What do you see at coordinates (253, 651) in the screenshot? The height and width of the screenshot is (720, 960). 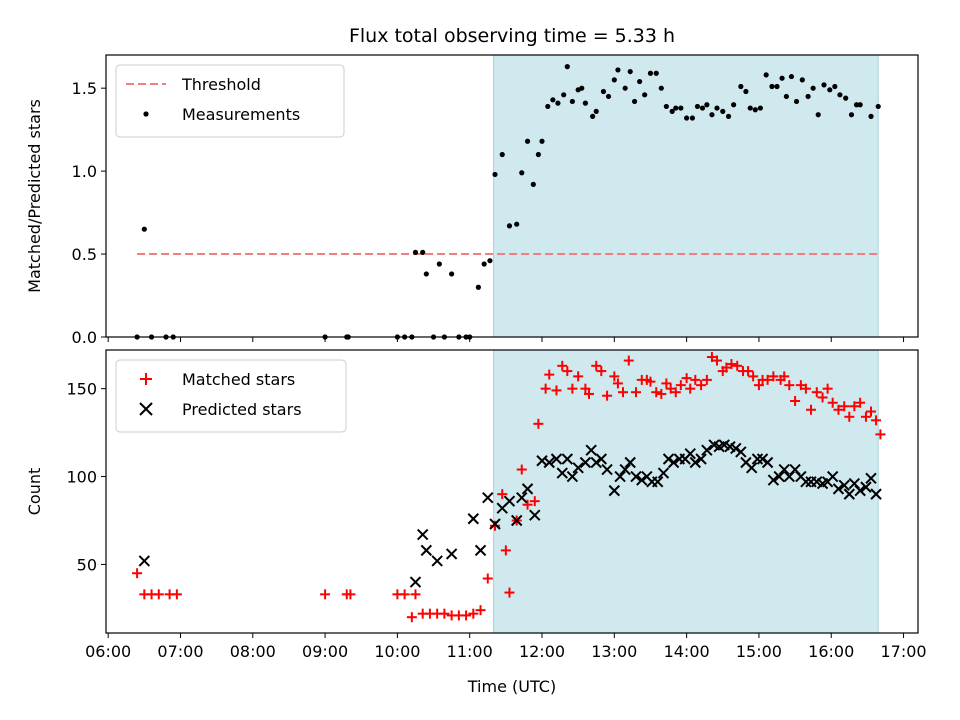 I see `x-tick-label: 08:00` at bounding box center [253, 651].